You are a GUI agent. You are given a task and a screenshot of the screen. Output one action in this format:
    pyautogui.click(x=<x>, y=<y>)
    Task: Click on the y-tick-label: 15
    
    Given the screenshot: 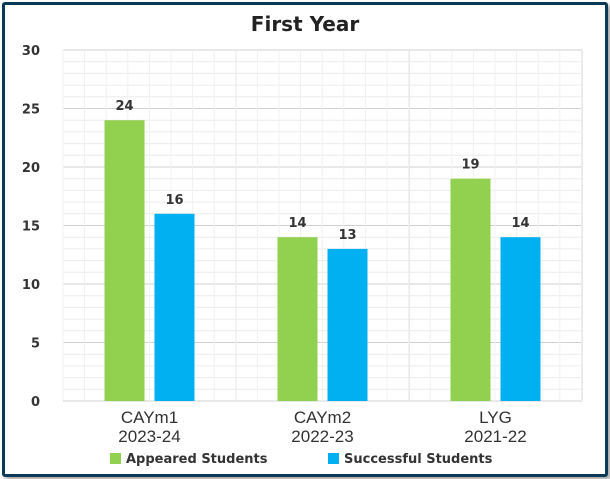 What is the action you would take?
    pyautogui.click(x=31, y=227)
    